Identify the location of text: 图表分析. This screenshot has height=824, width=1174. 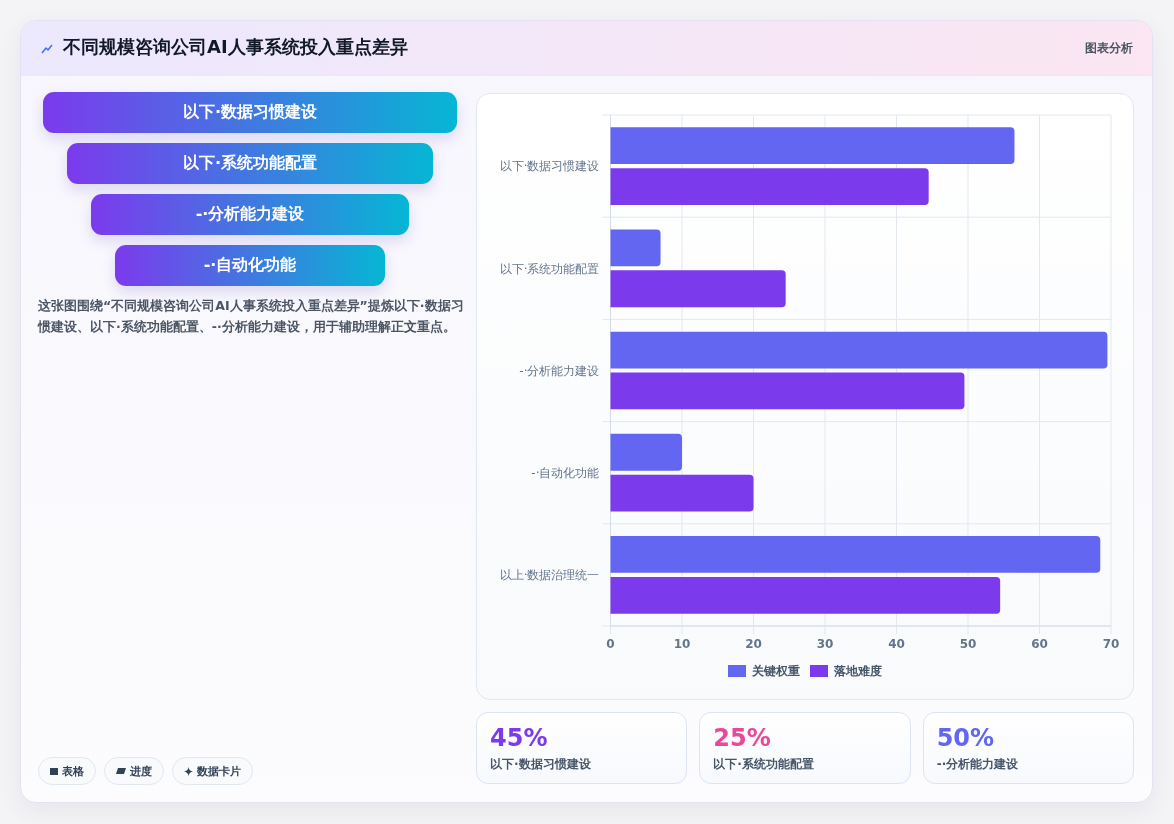
(1109, 48).